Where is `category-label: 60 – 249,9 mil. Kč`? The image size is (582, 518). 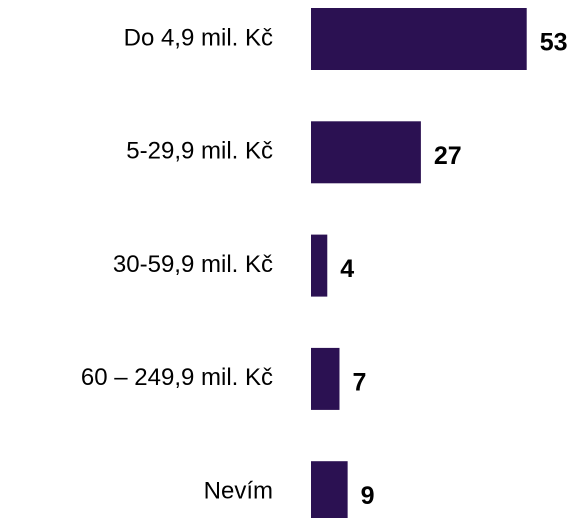
category-label: 60 – 249,9 mil. Kč is located at coordinates (177, 377).